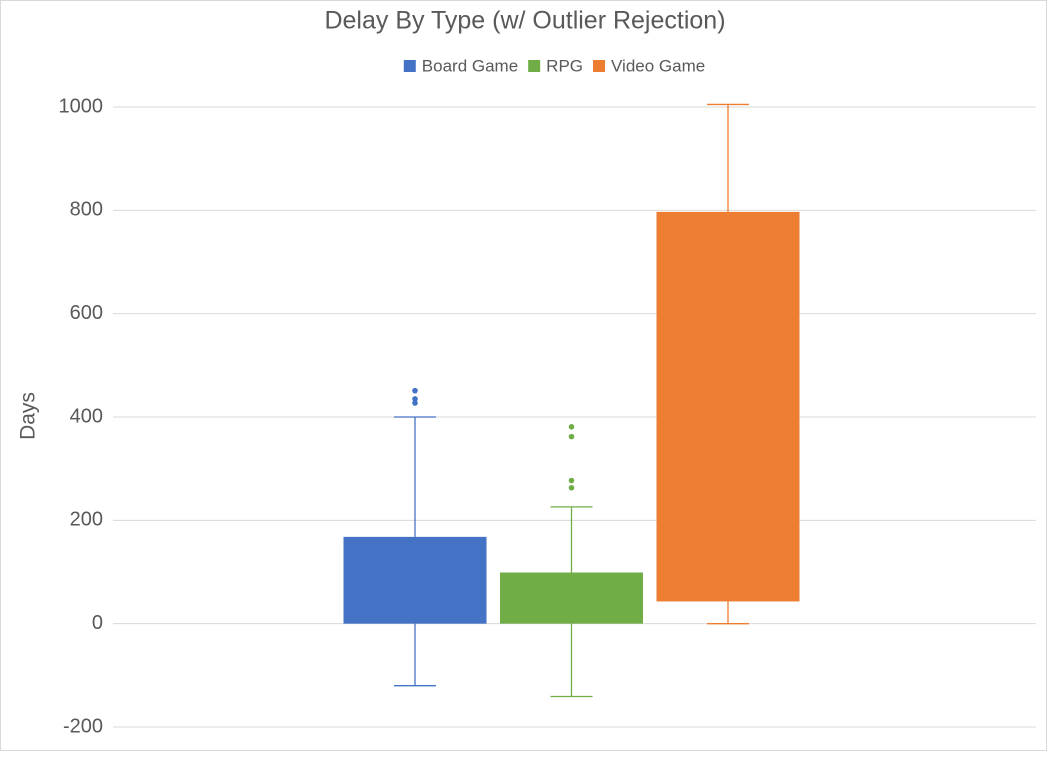 The height and width of the screenshot is (761, 1051). What do you see at coordinates (658, 65) in the screenshot?
I see `legend-label: Video Game` at bounding box center [658, 65].